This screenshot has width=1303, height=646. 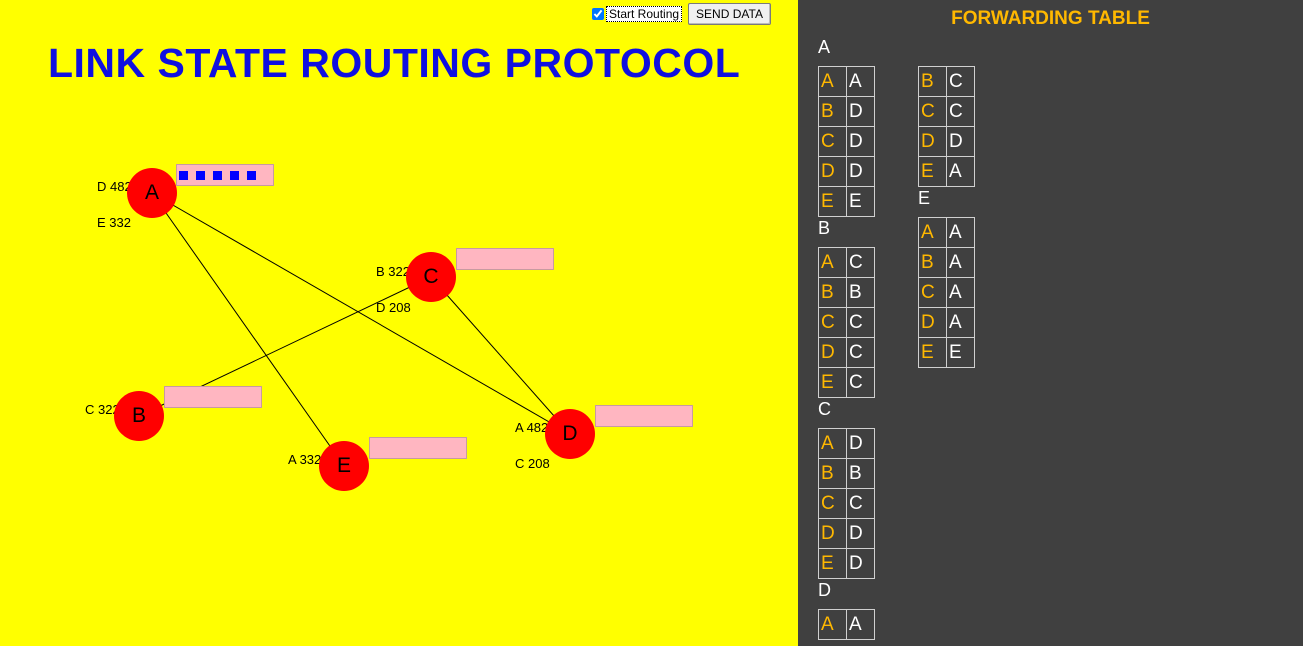 I want to click on packet-buffer-b, so click(x=213, y=397).